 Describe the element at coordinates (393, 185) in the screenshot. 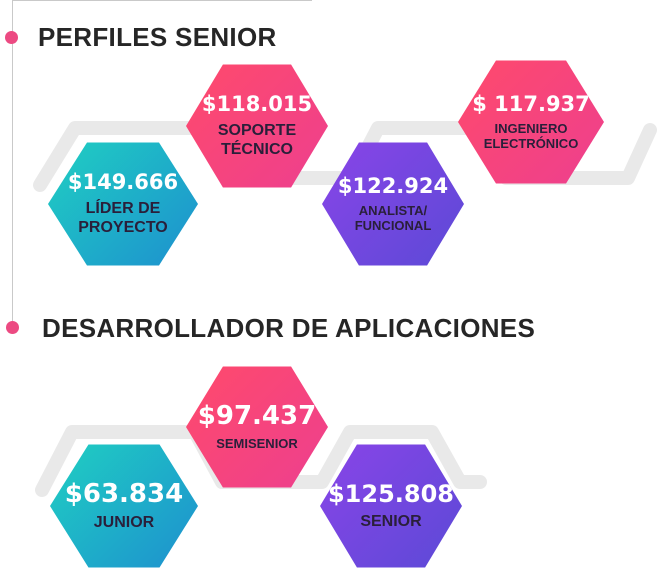

I see `salary-amount: $122.924` at that location.